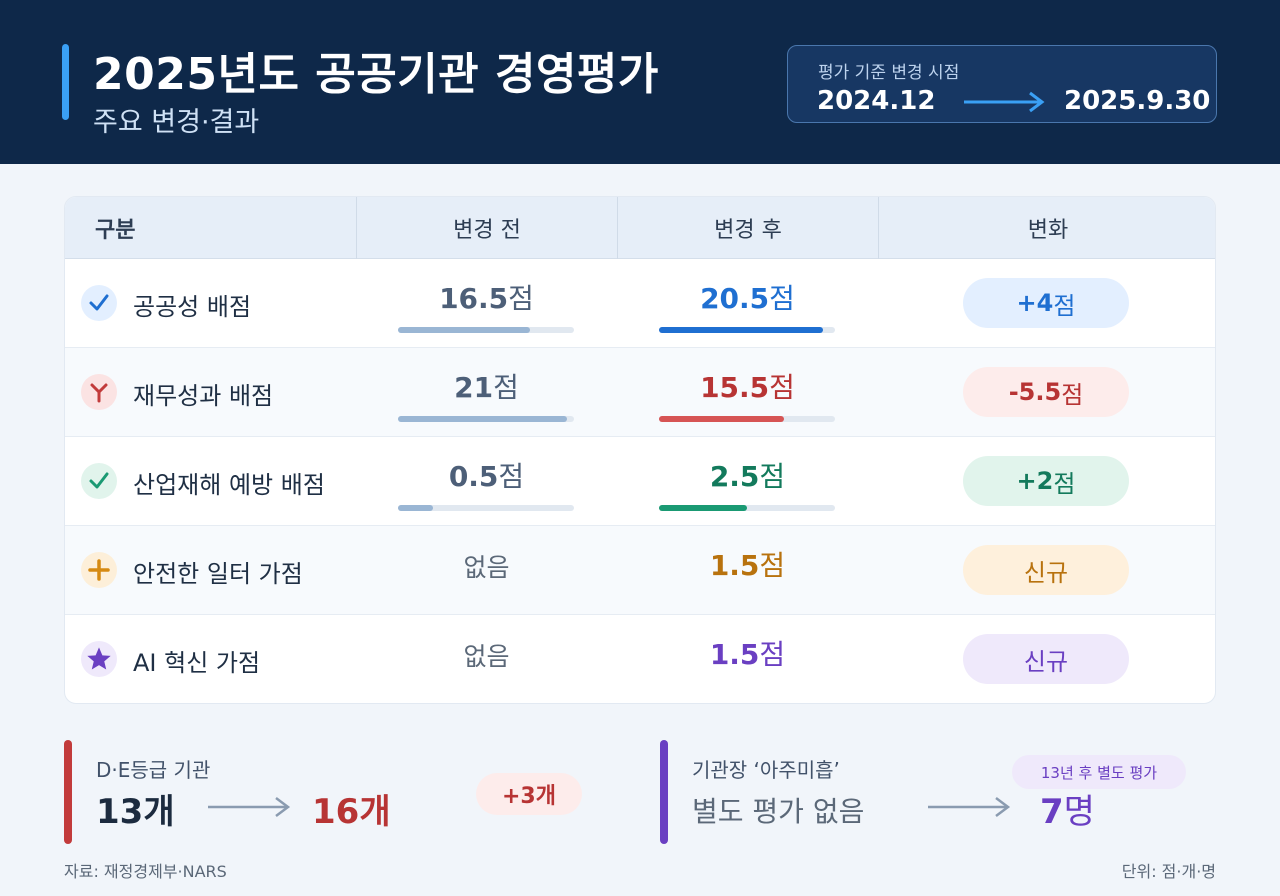 This screenshot has width=1280, height=896. Describe the element at coordinates (351, 812) in the screenshot. I see `grade-after: 16개` at that location.